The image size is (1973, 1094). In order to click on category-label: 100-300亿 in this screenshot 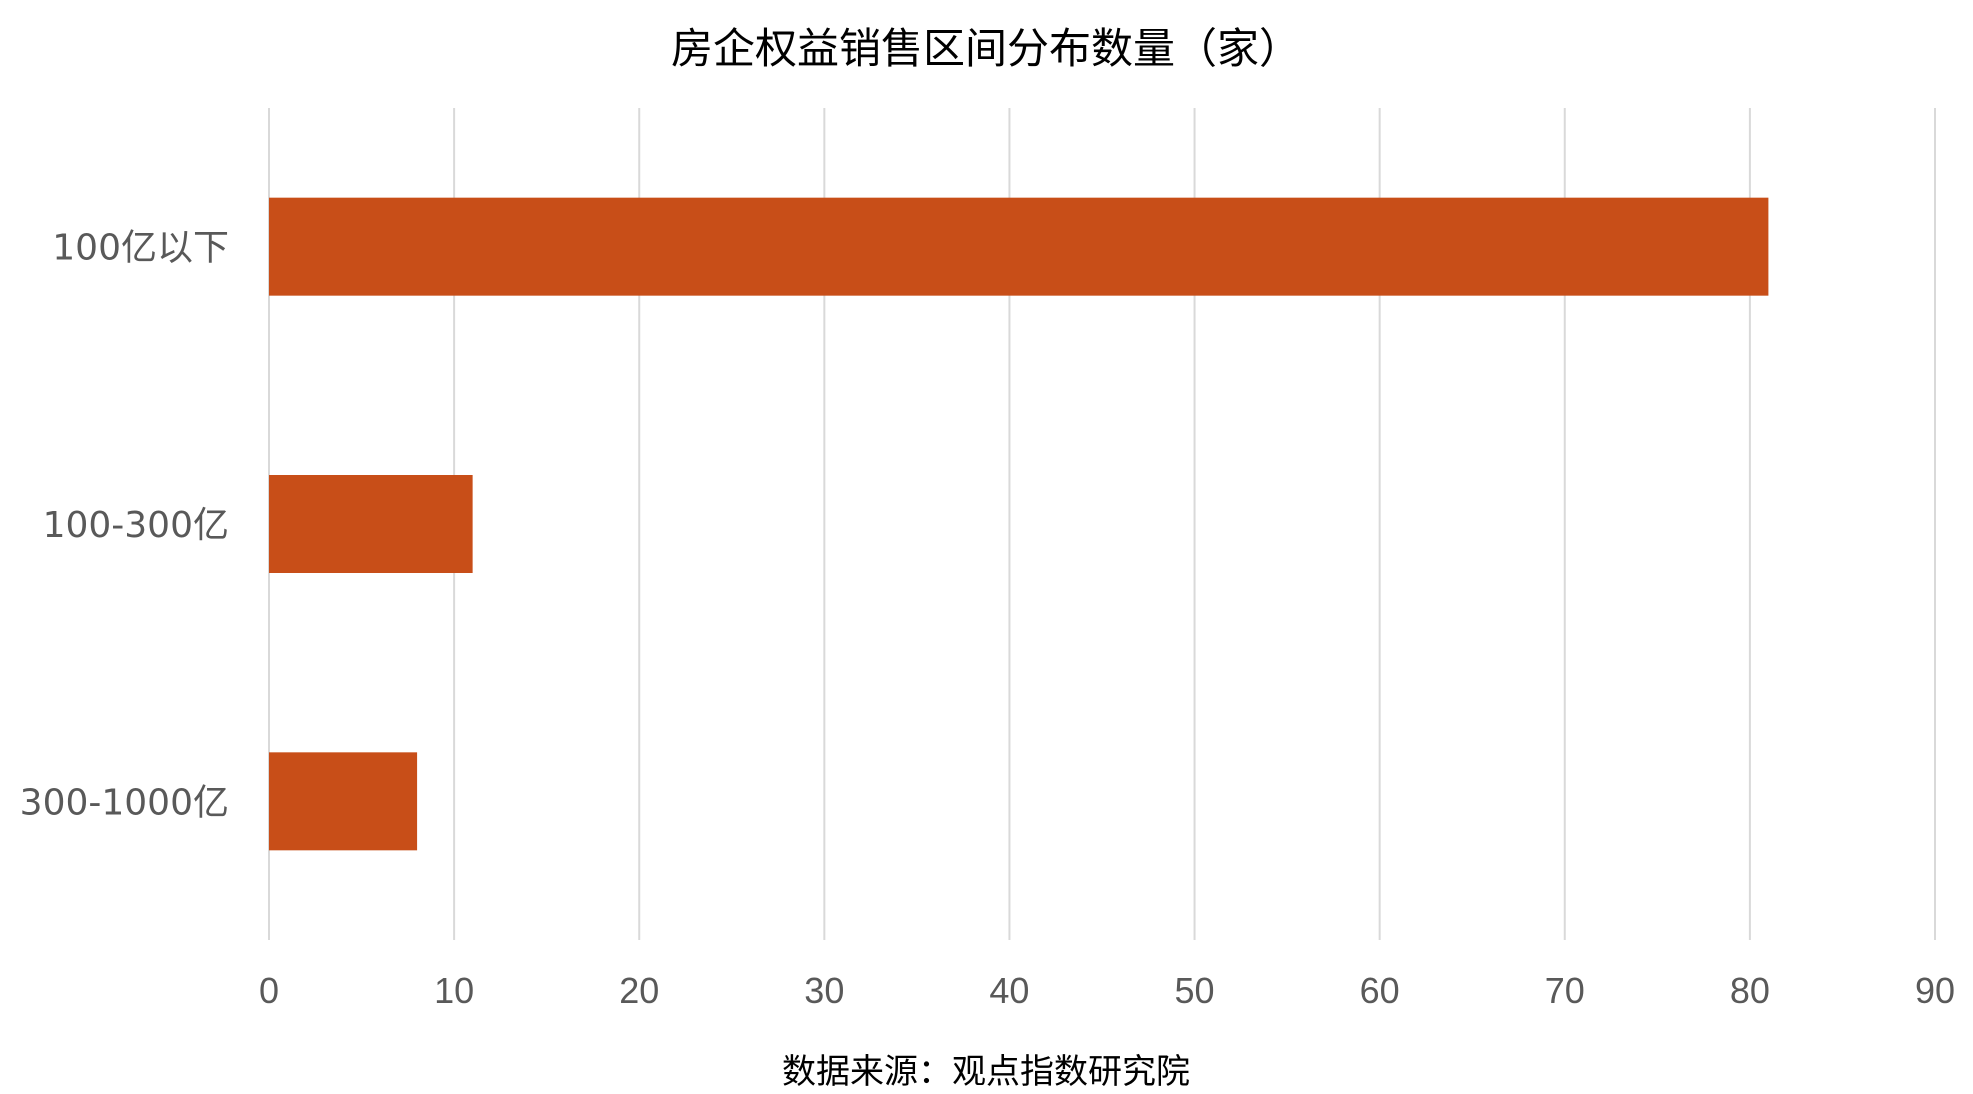, I will do `click(136, 525)`.